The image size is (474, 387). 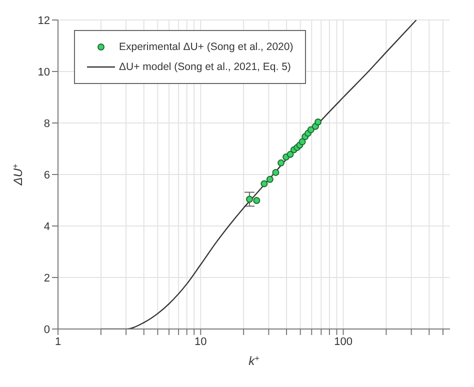 What do you see at coordinates (47, 226) in the screenshot?
I see `y-tick-label: 4` at bounding box center [47, 226].